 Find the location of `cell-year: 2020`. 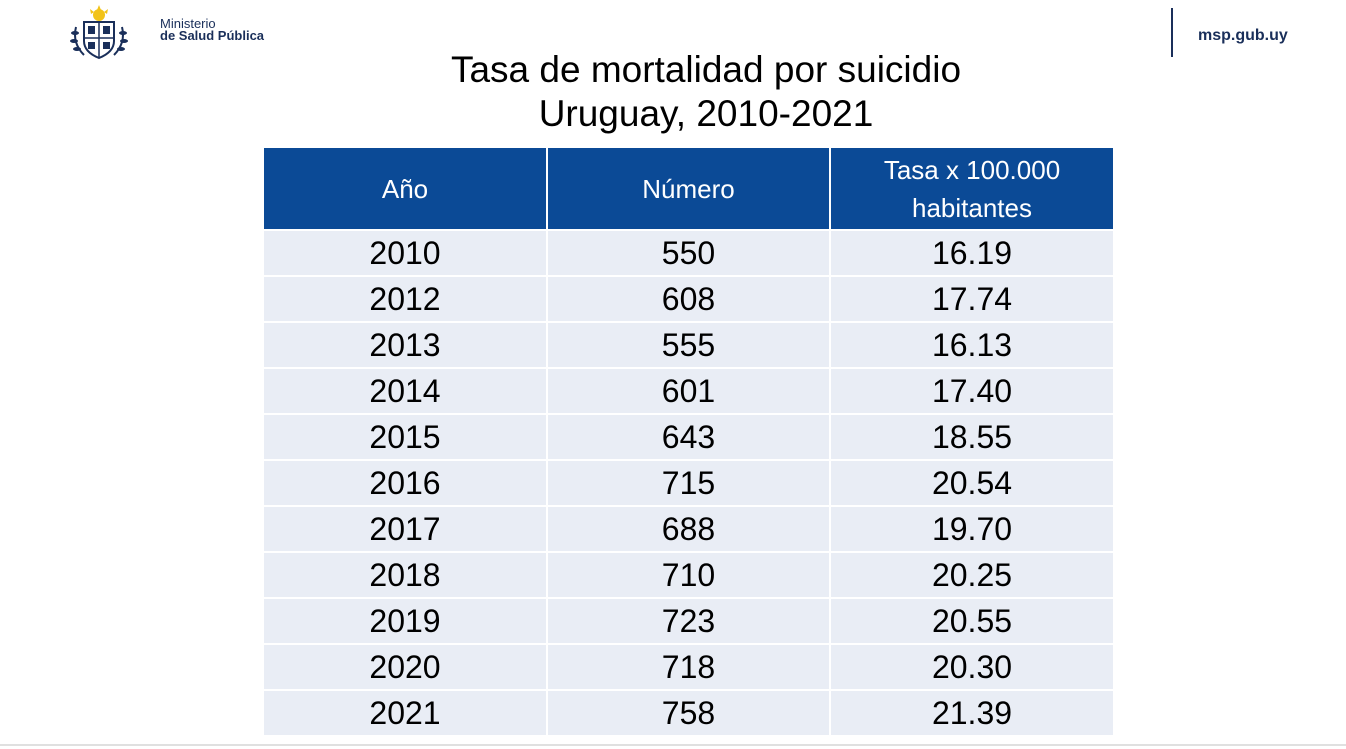

cell-year: 2020 is located at coordinates (406, 666).